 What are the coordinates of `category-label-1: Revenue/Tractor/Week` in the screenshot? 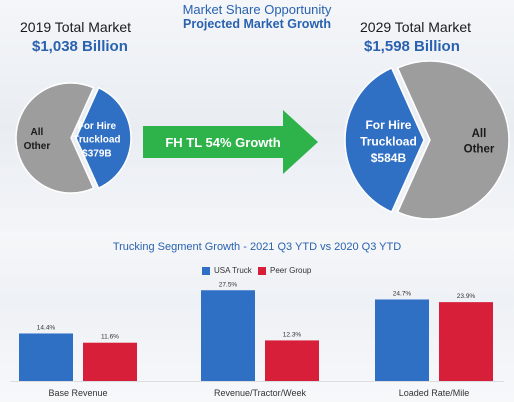 It's located at (260, 393).